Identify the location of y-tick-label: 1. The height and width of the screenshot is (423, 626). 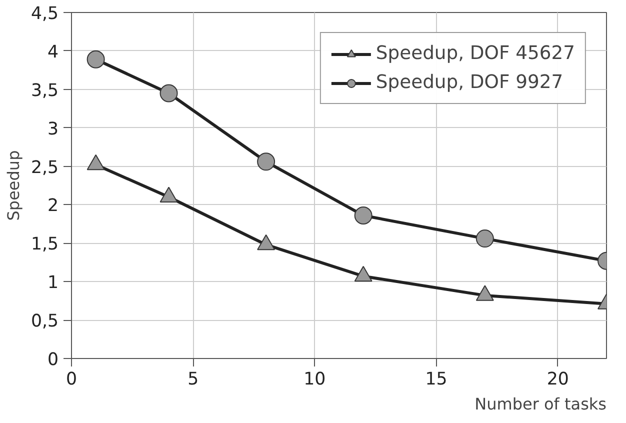
(53, 283).